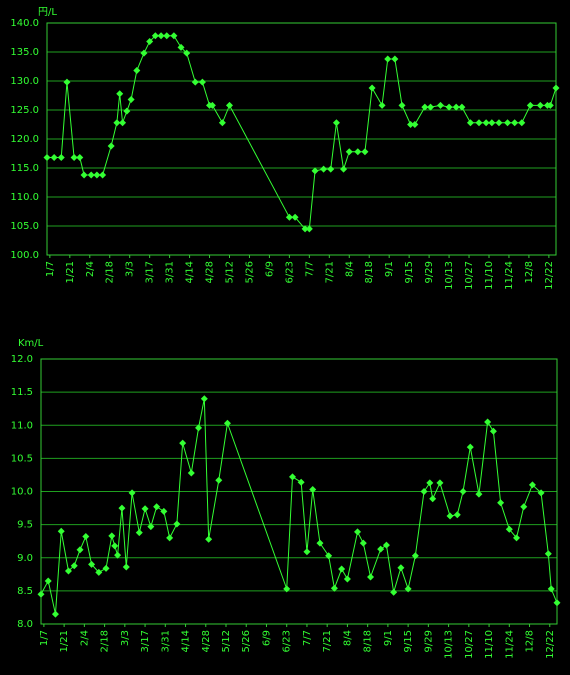 The image size is (570, 675). I want to click on x-tick-label: 12/22, so click(550, 644).